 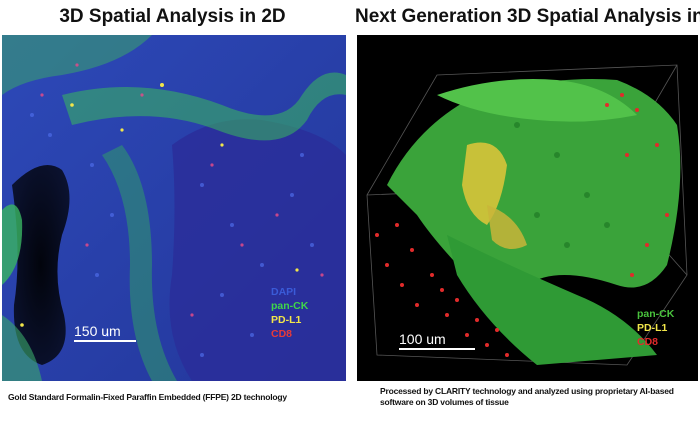 What do you see at coordinates (172, 16) in the screenshot?
I see `left-panel-title: 3D Spatial Analysis in 2D` at bounding box center [172, 16].